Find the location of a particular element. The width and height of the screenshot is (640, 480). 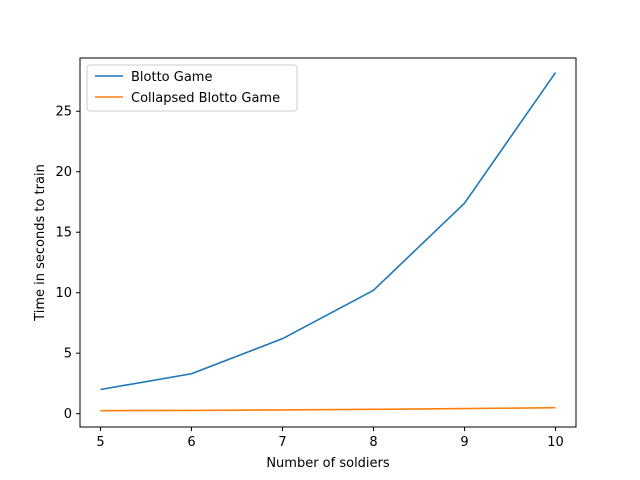

y-tick-label: 5 is located at coordinates (68, 354).